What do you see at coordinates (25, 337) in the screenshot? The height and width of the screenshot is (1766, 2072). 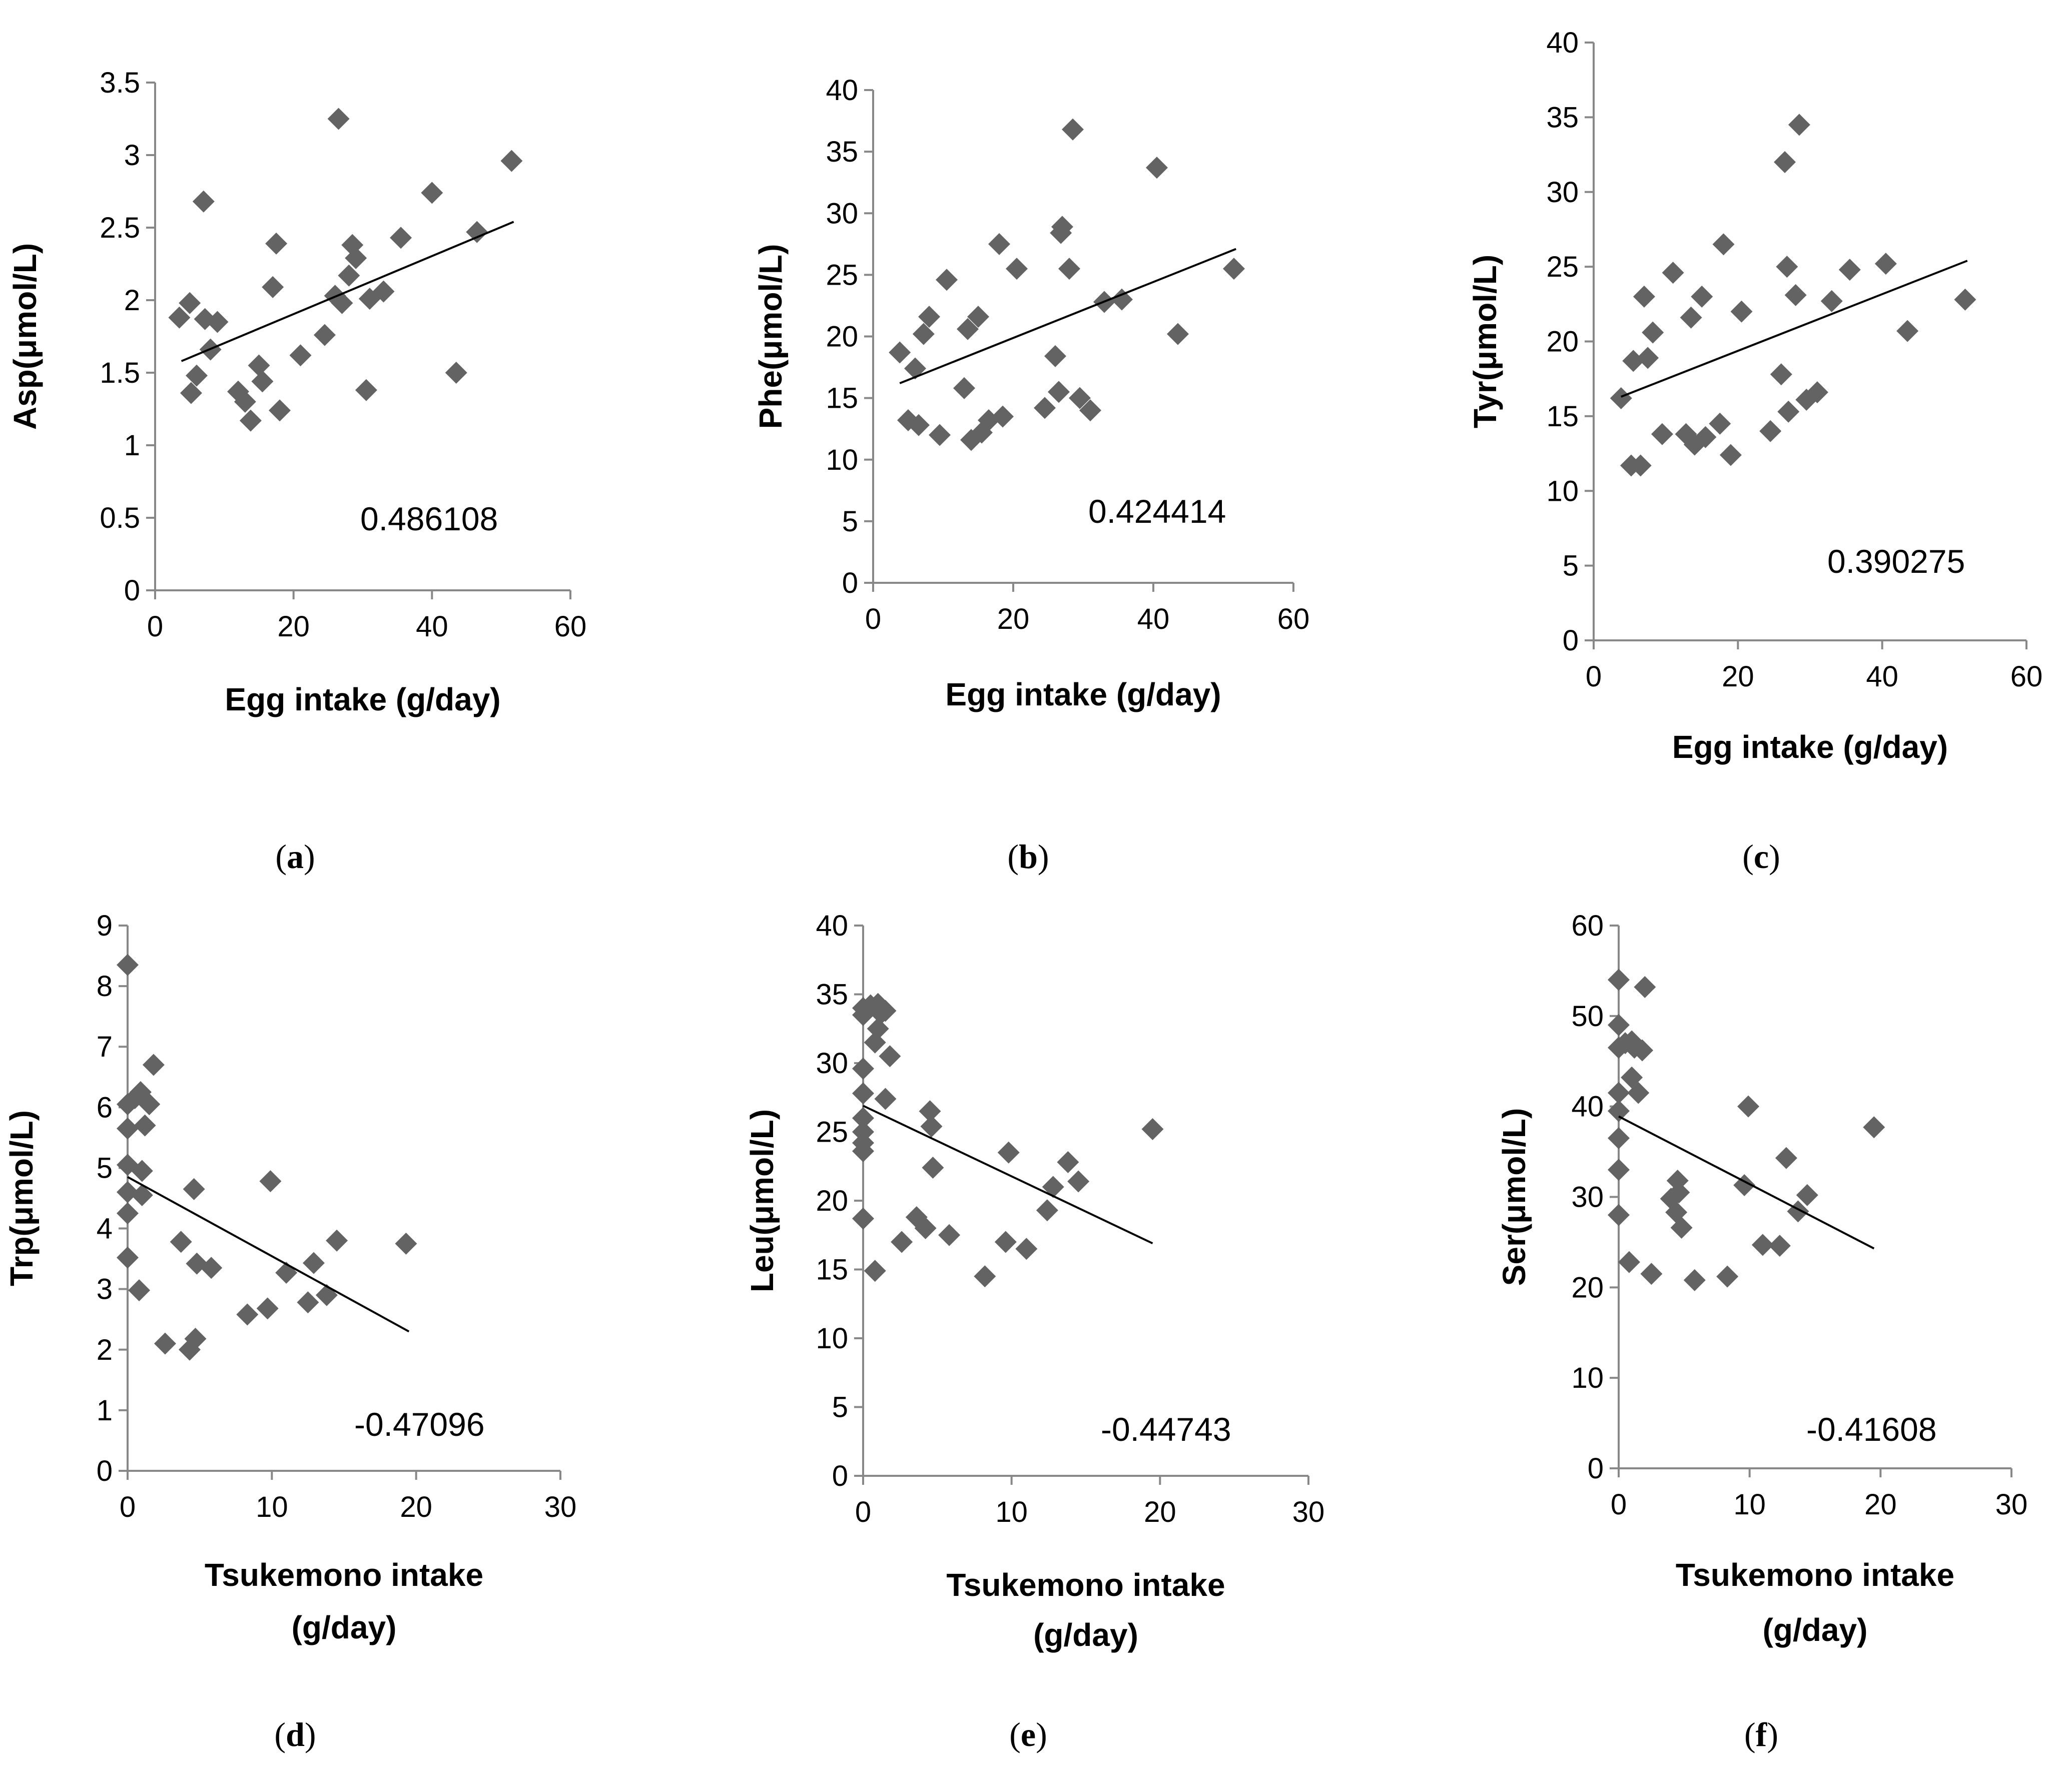 I see `y-axis-title: Asp(μmol/L)` at bounding box center [25, 337].